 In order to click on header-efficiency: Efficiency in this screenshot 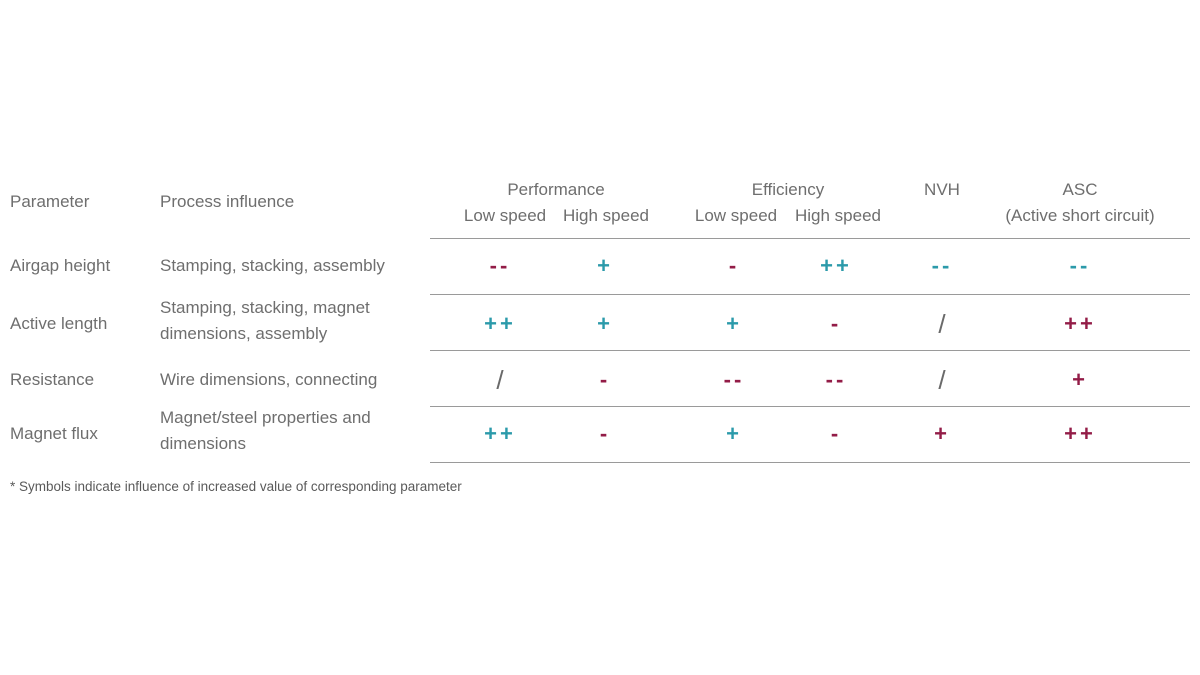, I will do `click(788, 189)`.